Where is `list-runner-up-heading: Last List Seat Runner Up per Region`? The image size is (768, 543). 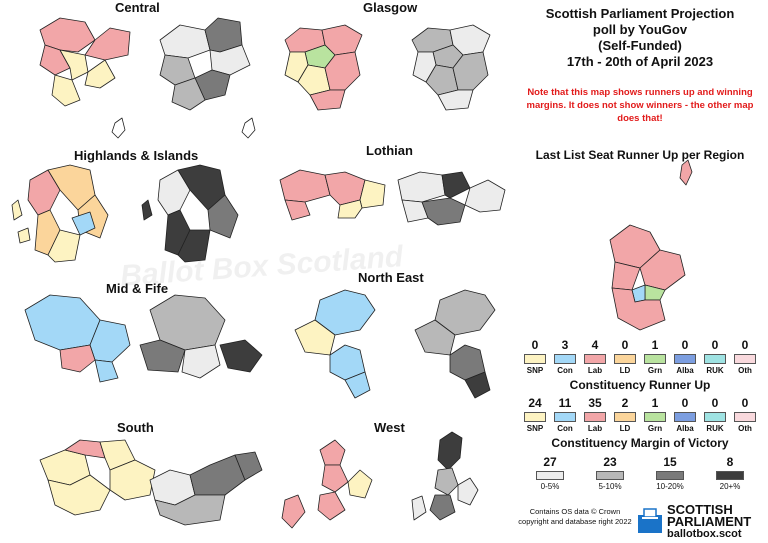 list-runner-up-heading: Last List Seat Runner Up per Region is located at coordinates (640, 155).